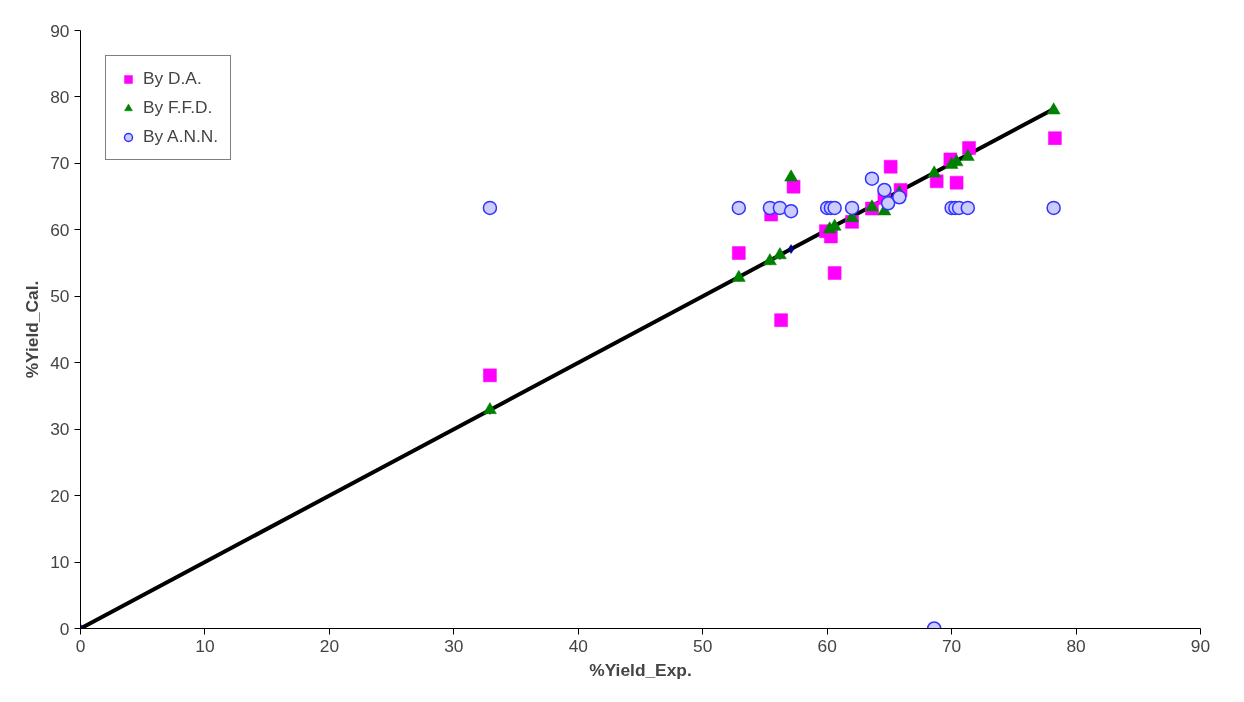 This screenshot has width=1244, height=702. I want to click on legend-label: By D.A., so click(172, 78).